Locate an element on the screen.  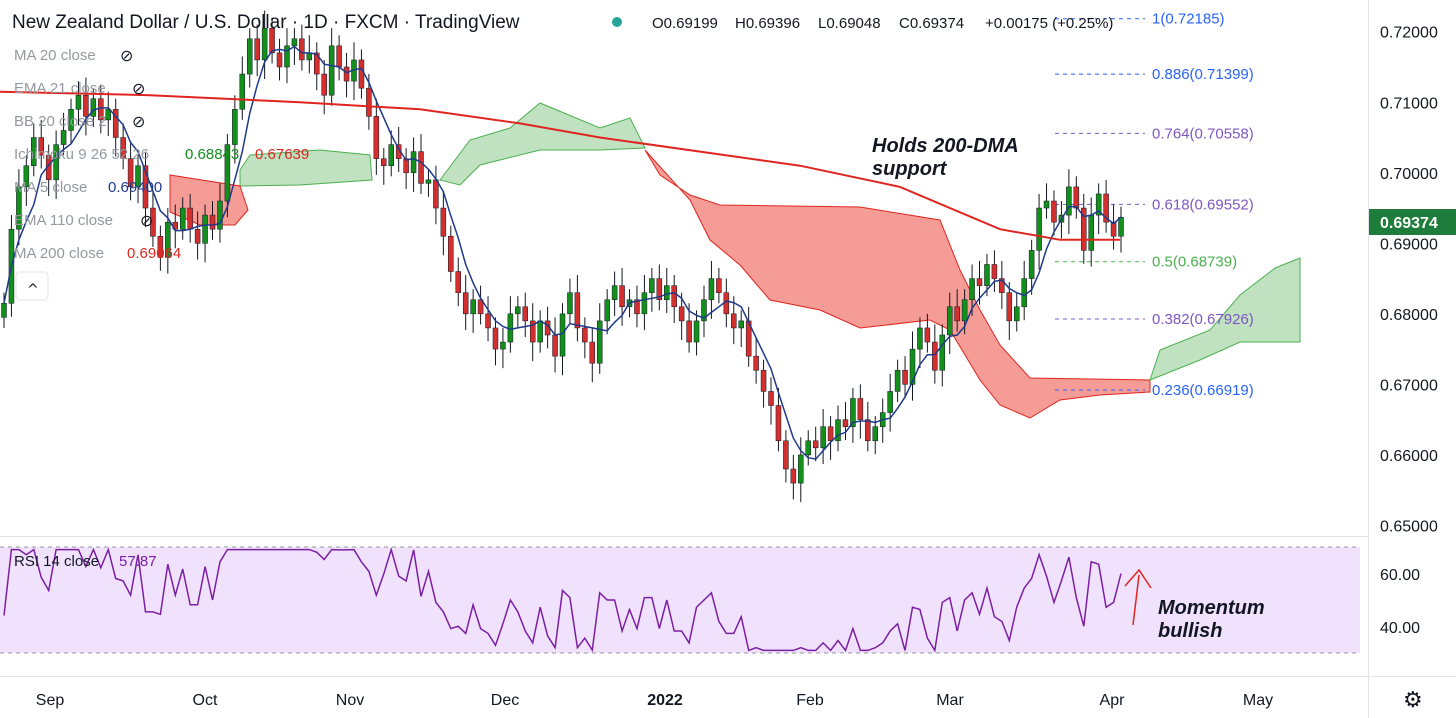
time-tick: 2022 is located at coordinates (665, 700).